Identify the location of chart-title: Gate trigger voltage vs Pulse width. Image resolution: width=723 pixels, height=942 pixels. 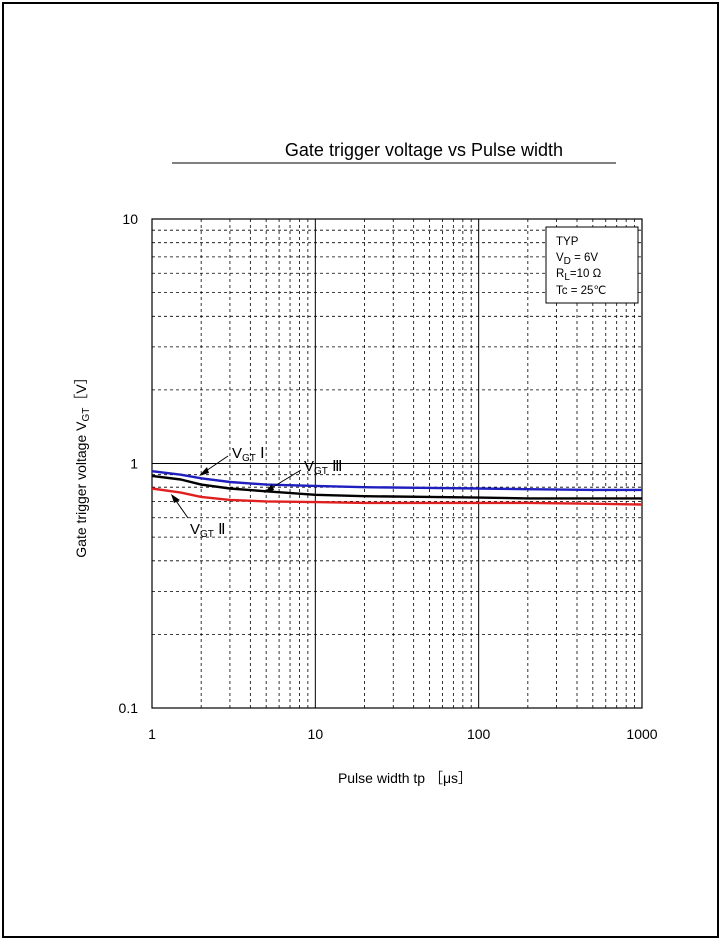
(424, 150).